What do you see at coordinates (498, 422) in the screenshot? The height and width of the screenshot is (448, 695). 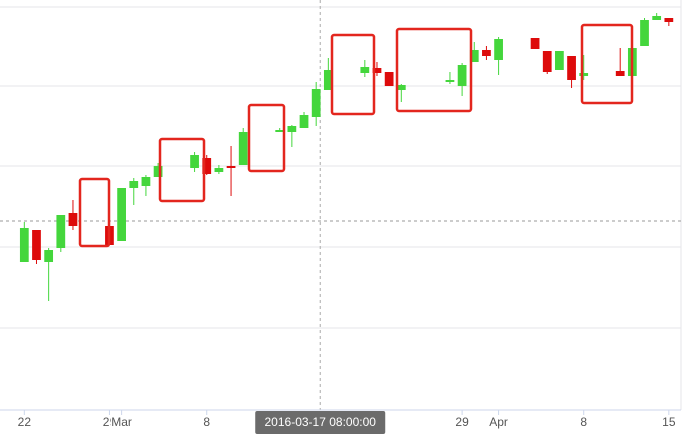 I see `x-tick-label: Apr` at bounding box center [498, 422].